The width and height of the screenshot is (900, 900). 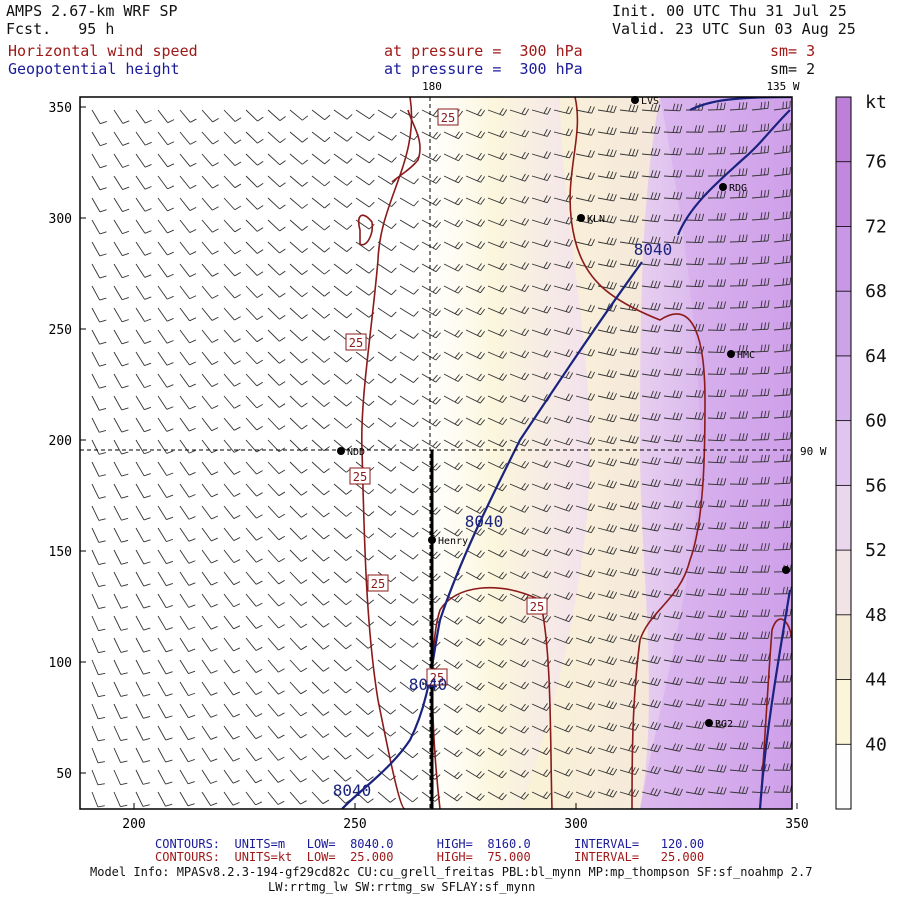 I want to click on colorbar-tick-label: 44, so click(x=876, y=680).